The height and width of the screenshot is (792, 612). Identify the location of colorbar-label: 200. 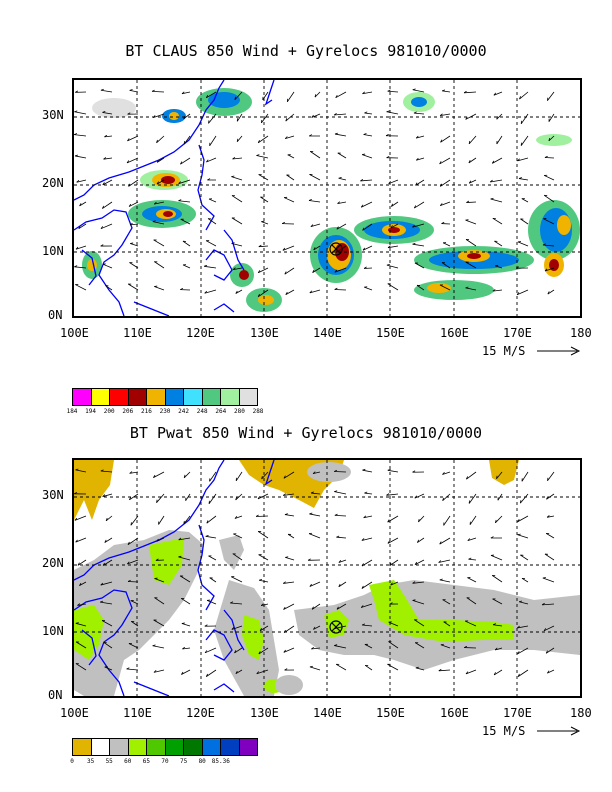
(109, 411).